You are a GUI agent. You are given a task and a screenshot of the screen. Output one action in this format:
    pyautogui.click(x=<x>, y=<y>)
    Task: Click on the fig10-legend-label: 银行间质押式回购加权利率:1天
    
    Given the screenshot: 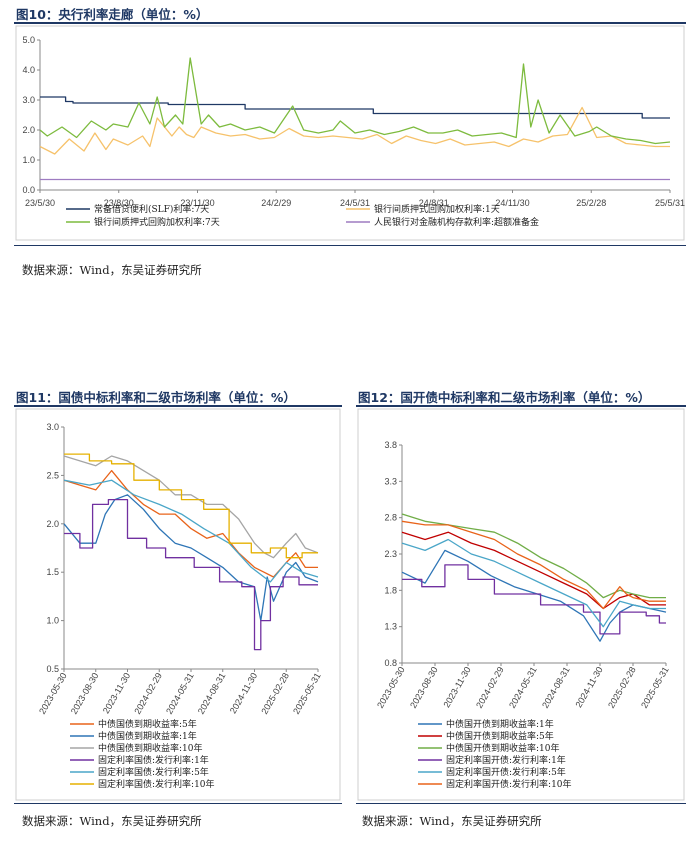 What is the action you would take?
    pyautogui.click(x=437, y=209)
    